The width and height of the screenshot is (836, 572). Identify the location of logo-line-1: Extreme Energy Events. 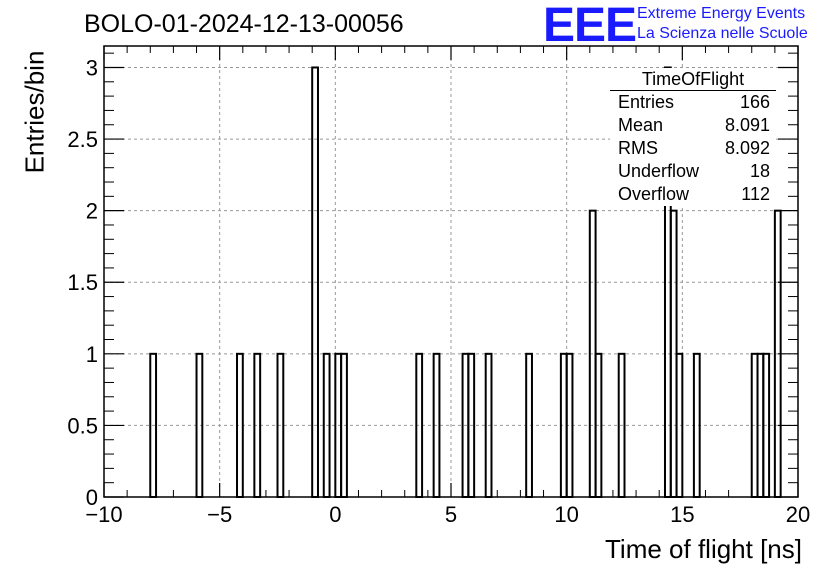
(721, 13).